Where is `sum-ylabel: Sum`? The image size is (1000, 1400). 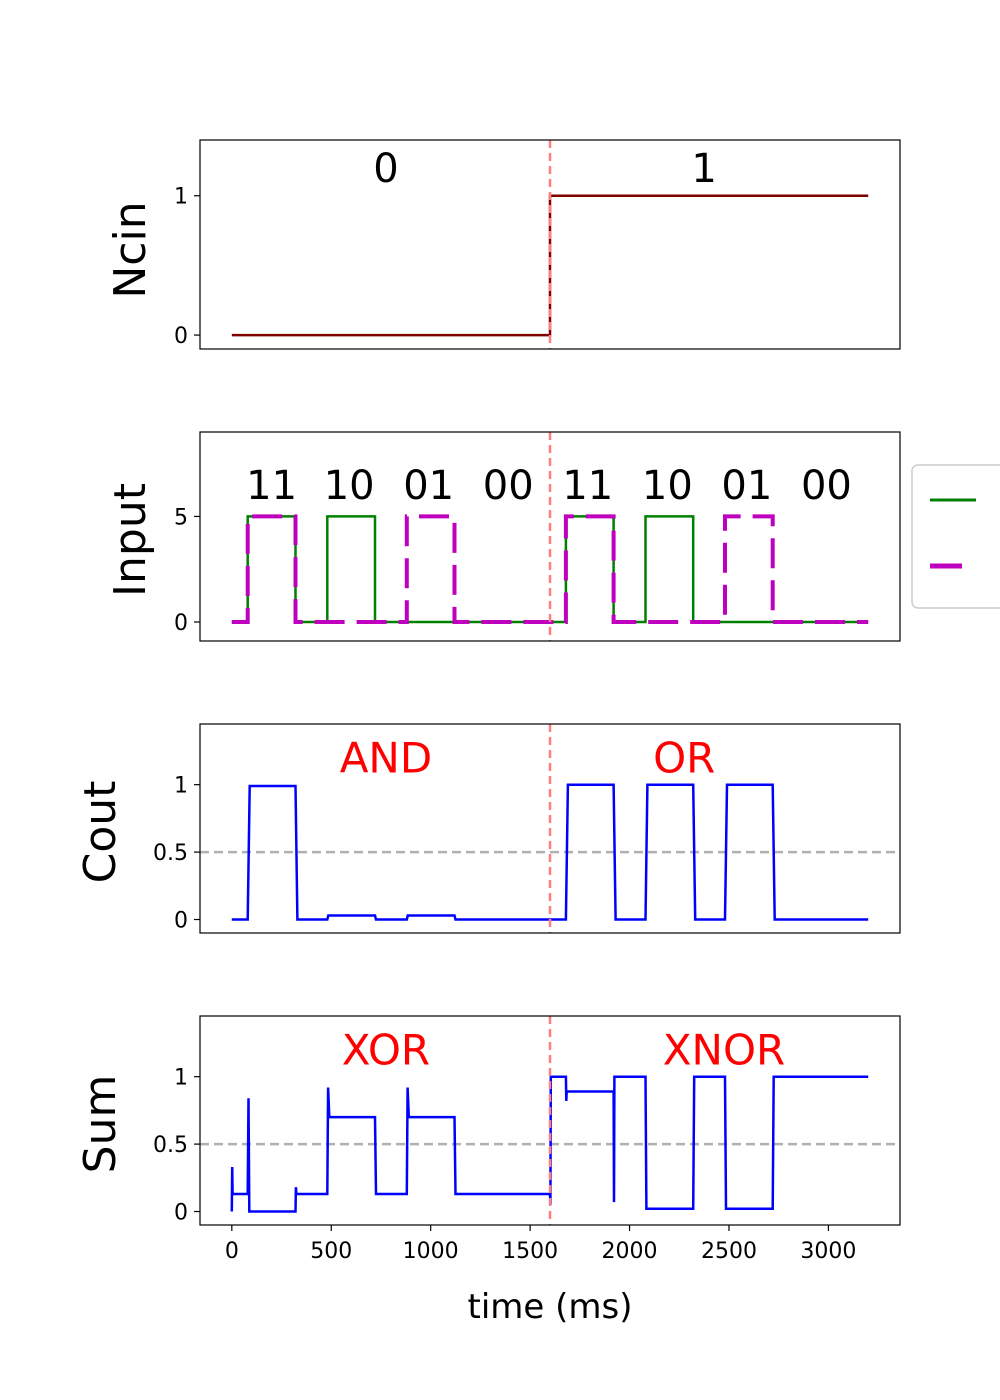
sum-ylabel: Sum is located at coordinates (100, 1124).